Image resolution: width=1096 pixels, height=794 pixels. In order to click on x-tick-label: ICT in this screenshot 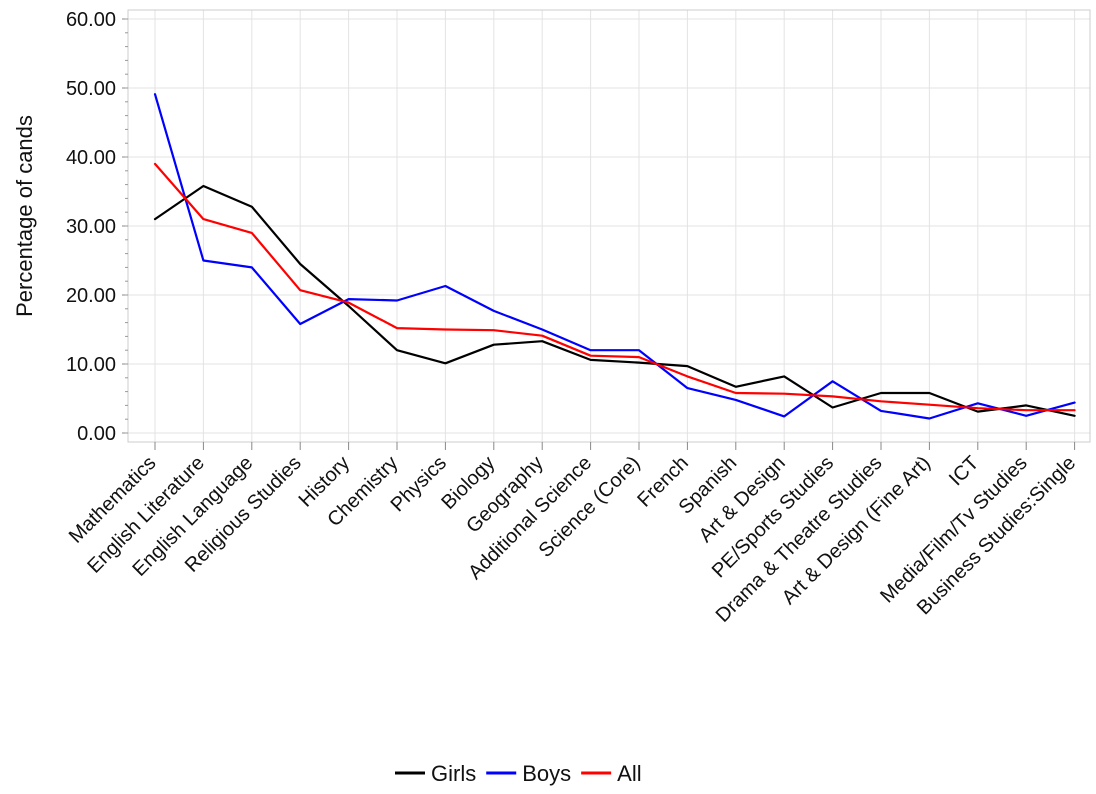, I will do `click(964, 471)`.